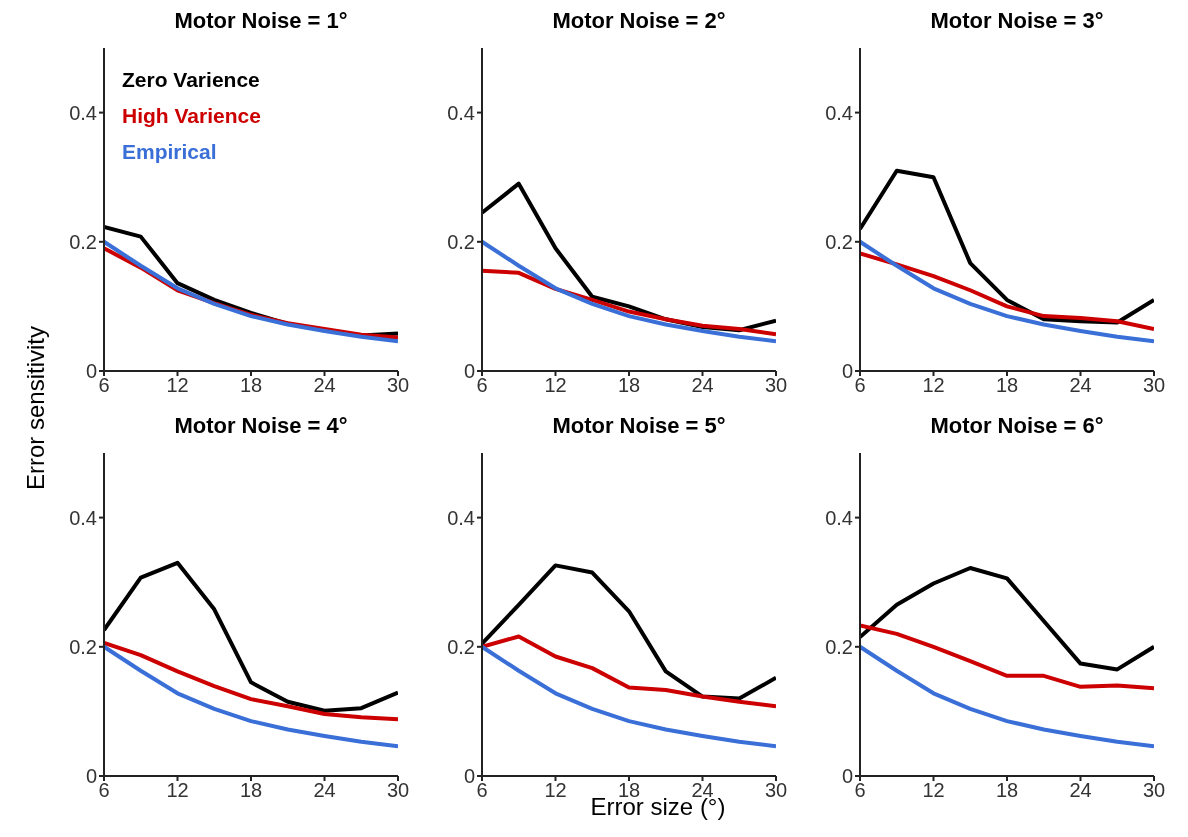 The height and width of the screenshot is (837, 1188). Describe the element at coordinates (170, 152) in the screenshot. I see `text: Empirical` at that location.